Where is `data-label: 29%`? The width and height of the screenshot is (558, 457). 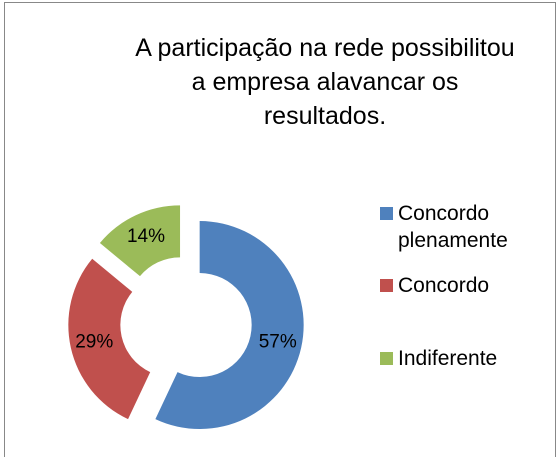 data-label: 29% is located at coordinates (94, 342).